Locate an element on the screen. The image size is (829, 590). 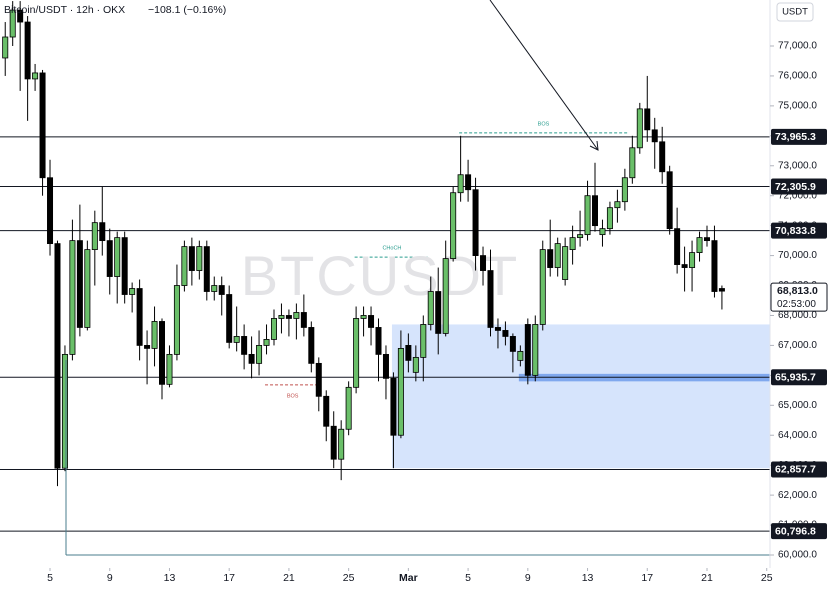
currency-box is located at coordinates (795, 12).